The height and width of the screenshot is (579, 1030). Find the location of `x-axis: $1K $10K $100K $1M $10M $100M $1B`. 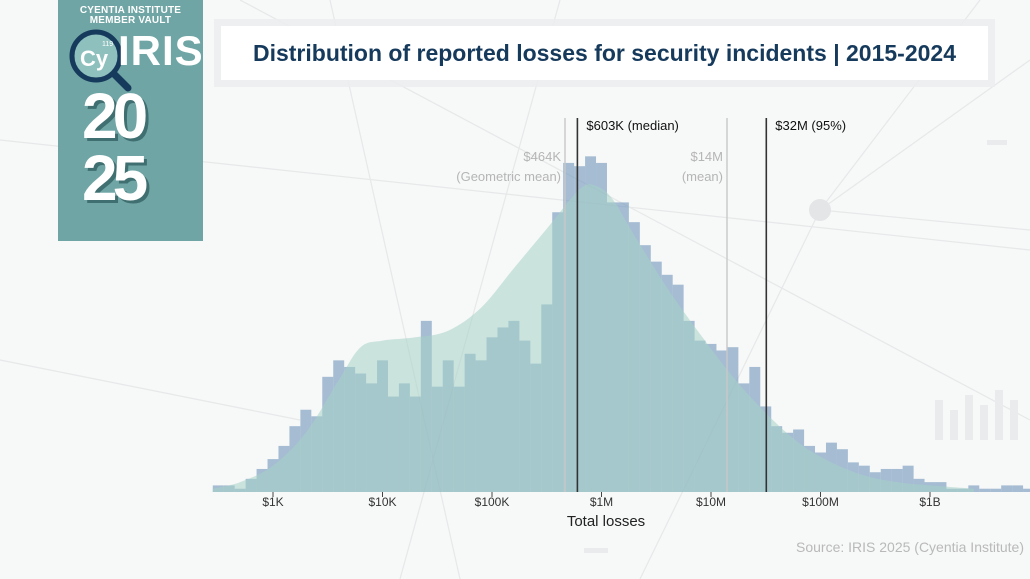

x-axis: $1K $10K $100K $1M $10M $100M $1B is located at coordinates (601, 500).